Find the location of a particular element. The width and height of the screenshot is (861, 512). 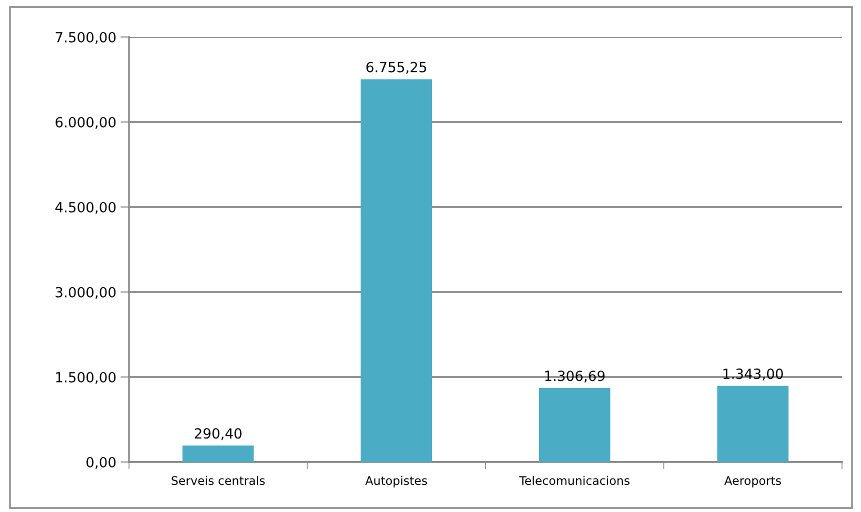

x-tick-label: Autopistes is located at coordinates (396, 482).